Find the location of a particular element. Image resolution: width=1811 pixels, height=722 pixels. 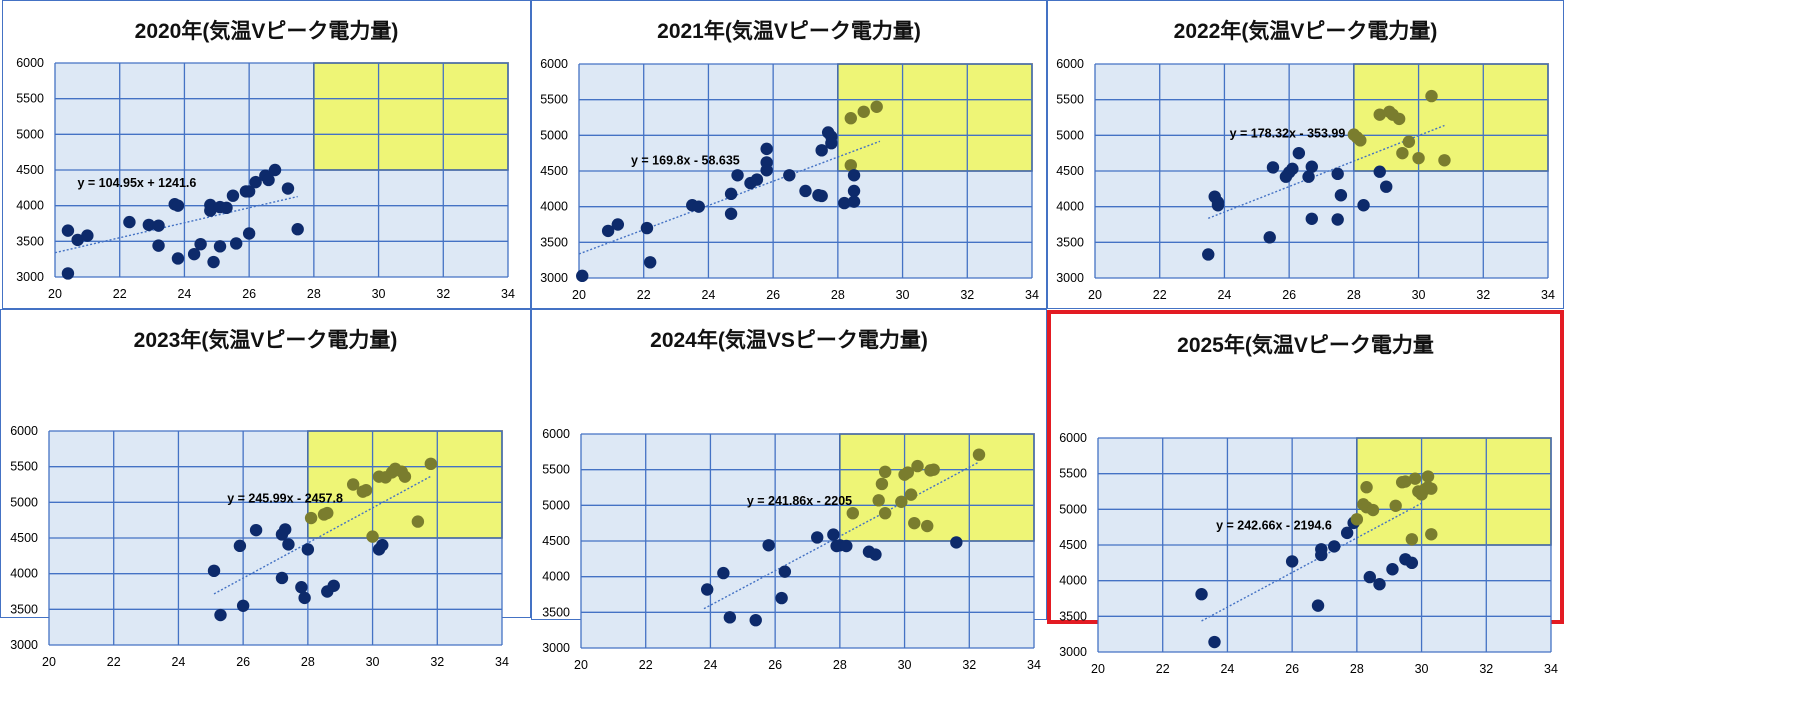

trendline-equation: y = 242.66x - 2194.6 is located at coordinates (1274, 526).